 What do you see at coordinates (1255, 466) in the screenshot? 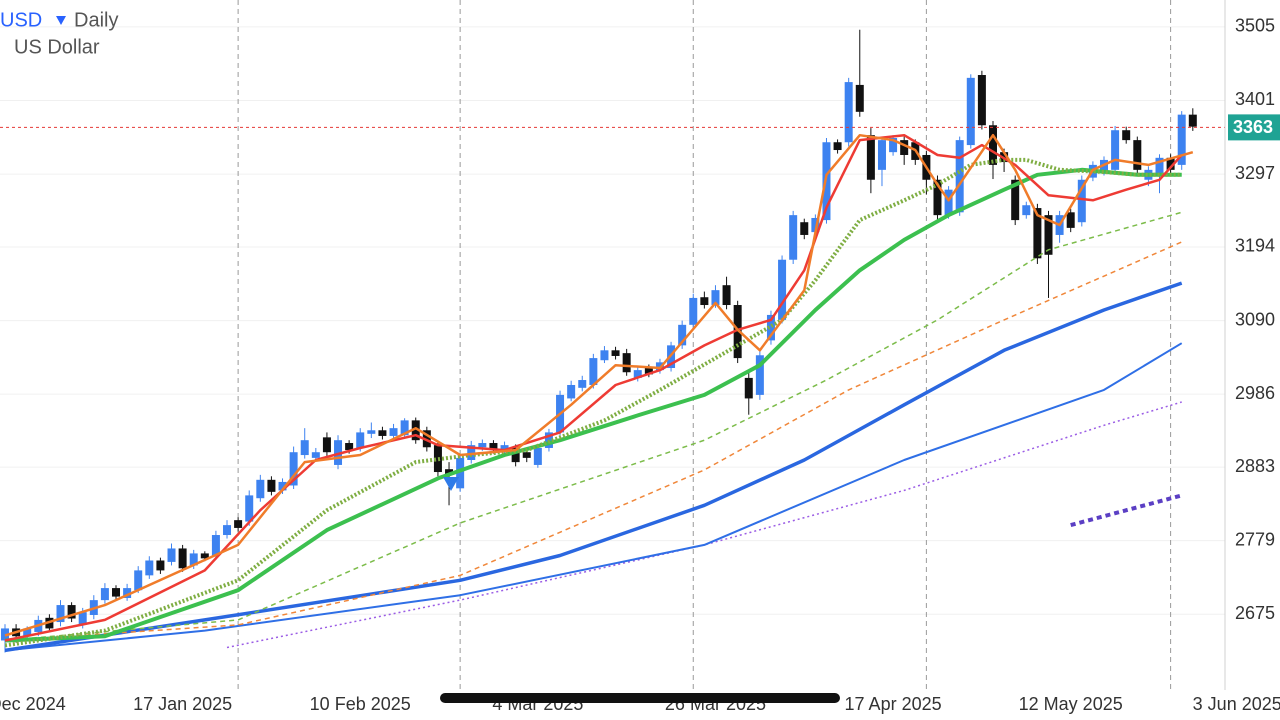
I see `y-tick-label: 2883` at bounding box center [1255, 466].